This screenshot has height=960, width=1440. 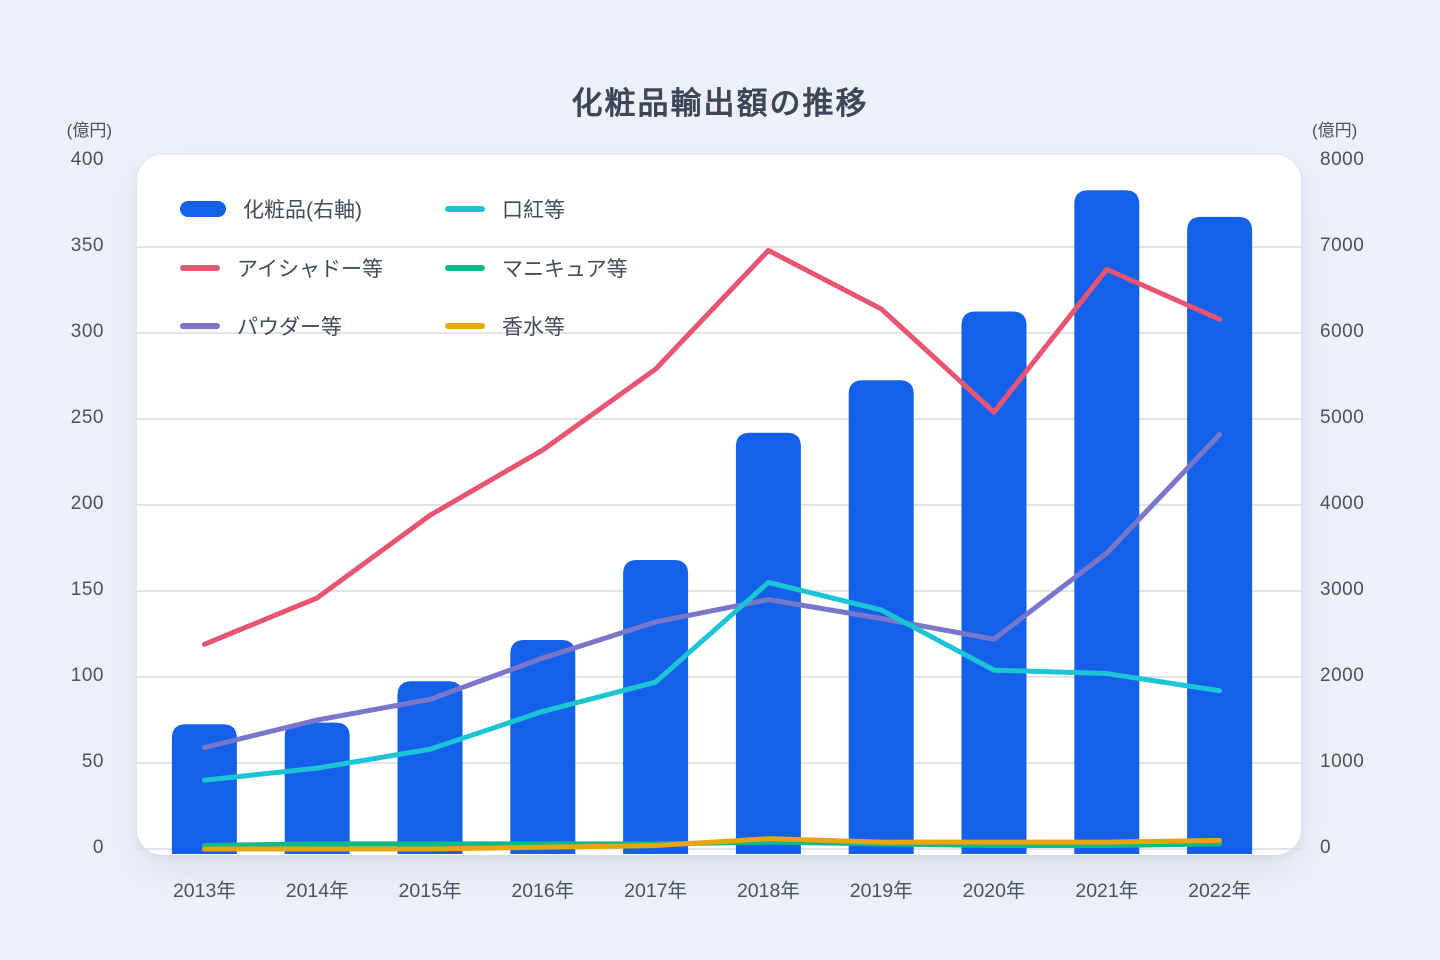 I want to click on x-axis-label-2016年: 2016年, so click(x=543, y=891).